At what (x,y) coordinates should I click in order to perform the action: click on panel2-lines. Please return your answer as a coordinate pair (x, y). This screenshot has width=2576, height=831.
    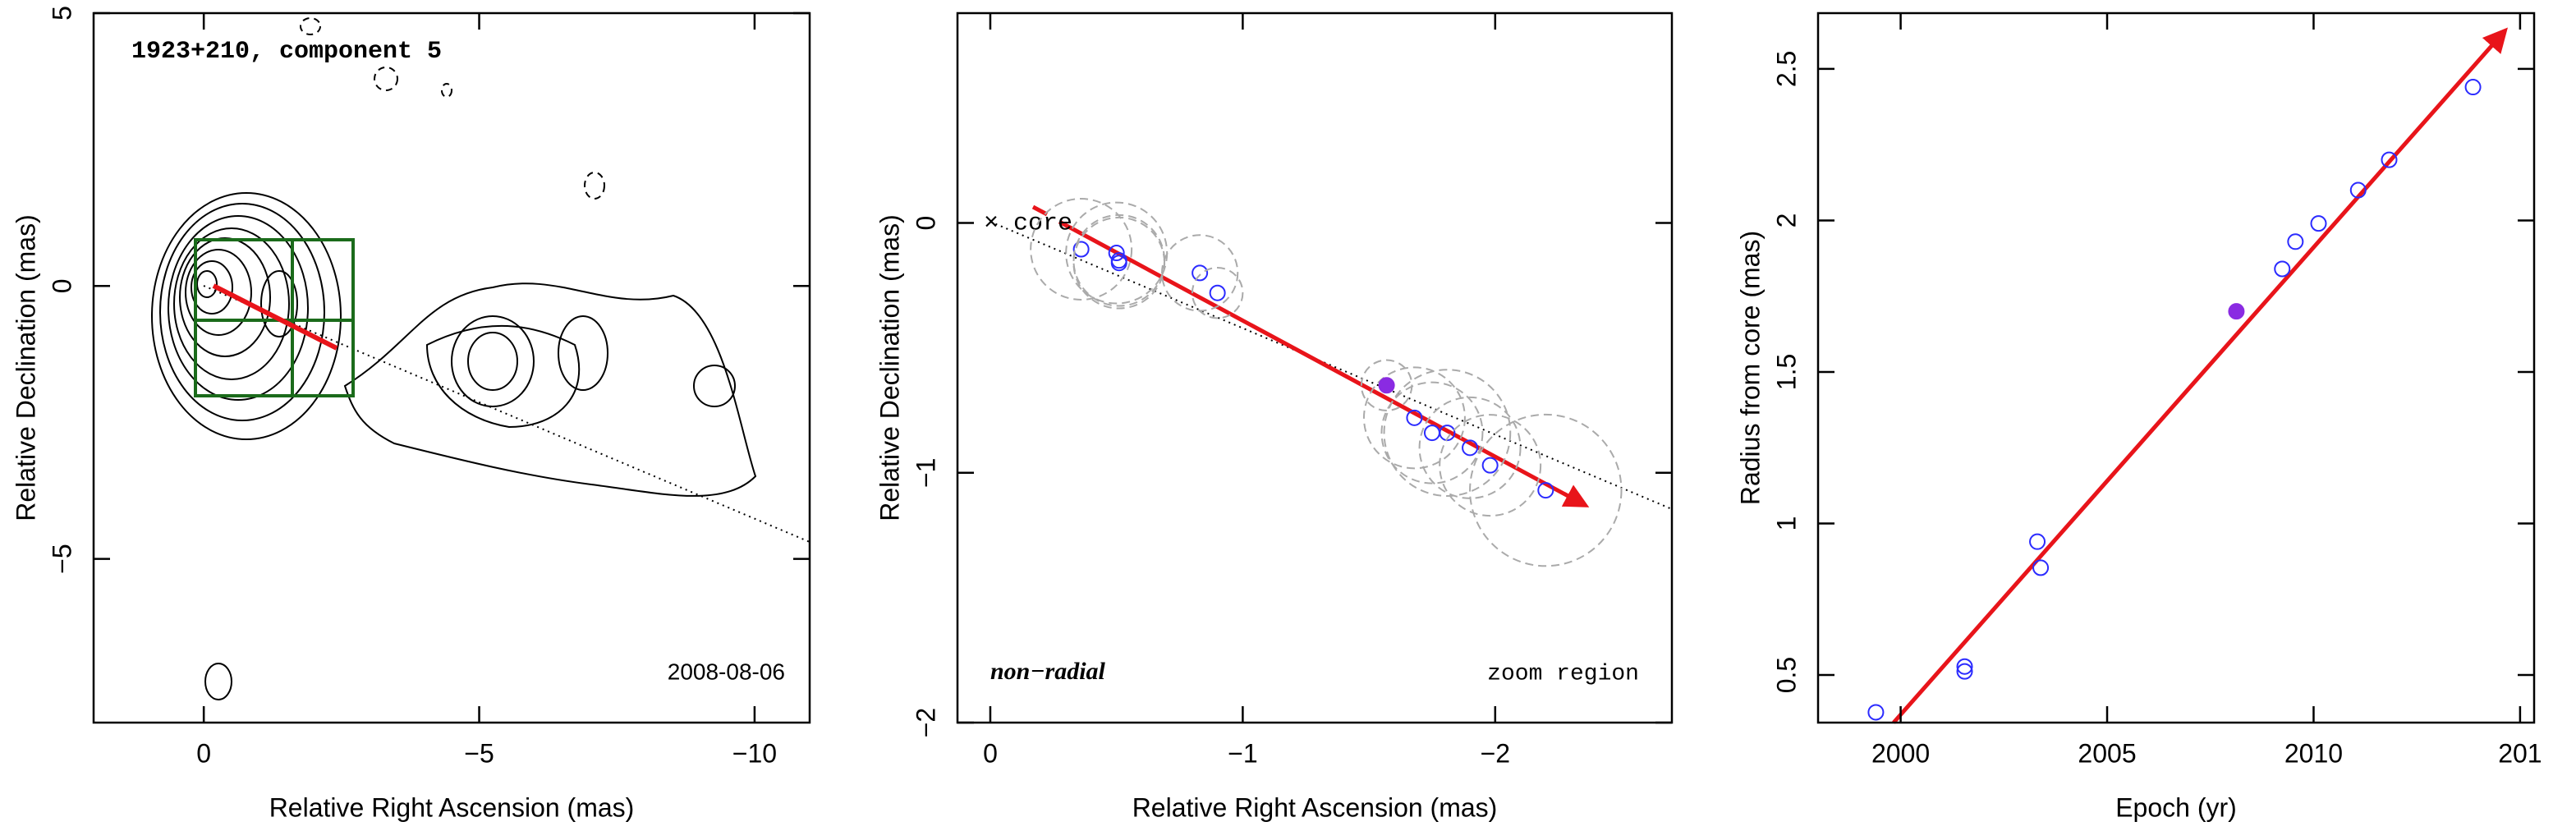
    Looking at the image, I should click on (1331, 357).